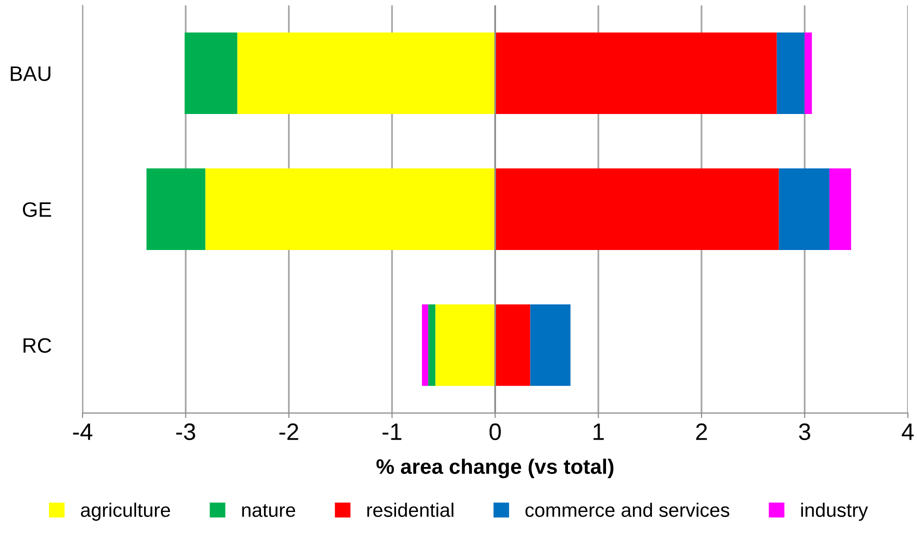 This screenshot has height=533, width=917. I want to click on legend-label: nature, so click(269, 510).